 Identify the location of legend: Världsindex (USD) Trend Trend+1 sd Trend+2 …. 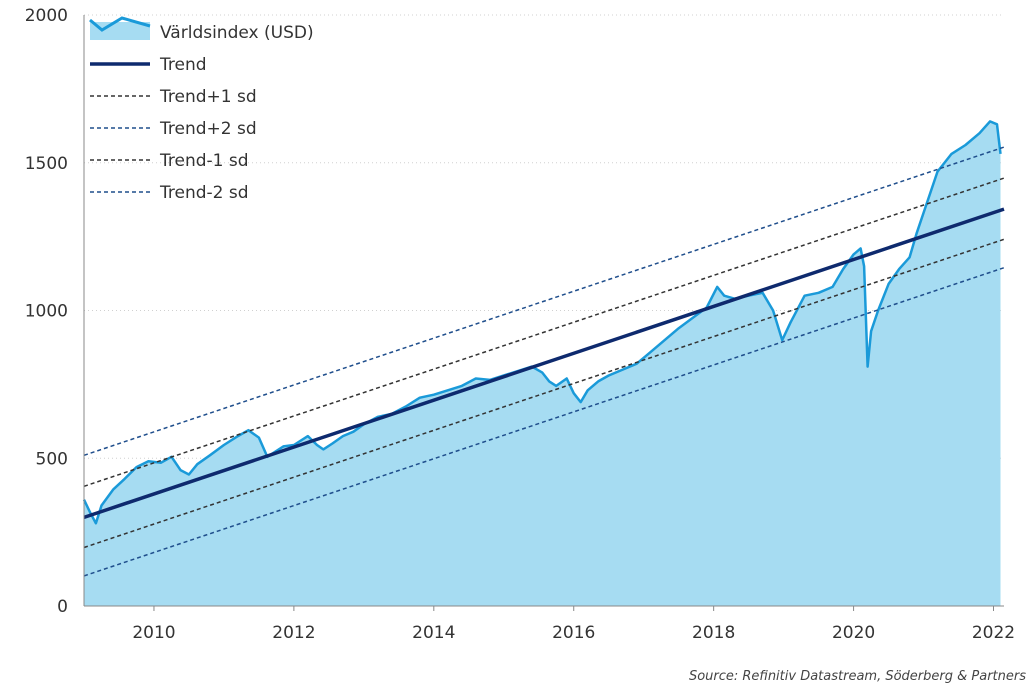
(201, 109).